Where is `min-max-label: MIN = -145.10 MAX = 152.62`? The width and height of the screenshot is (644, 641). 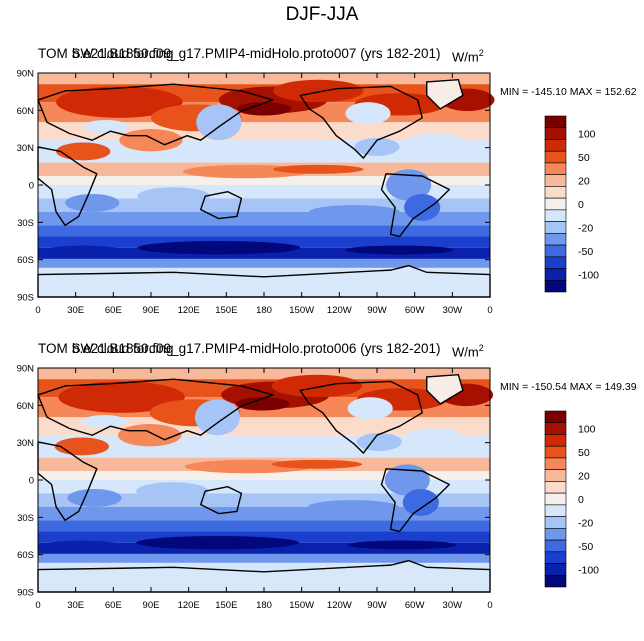
min-max-label: MIN = -145.10 MAX = 152.62 is located at coordinates (568, 92).